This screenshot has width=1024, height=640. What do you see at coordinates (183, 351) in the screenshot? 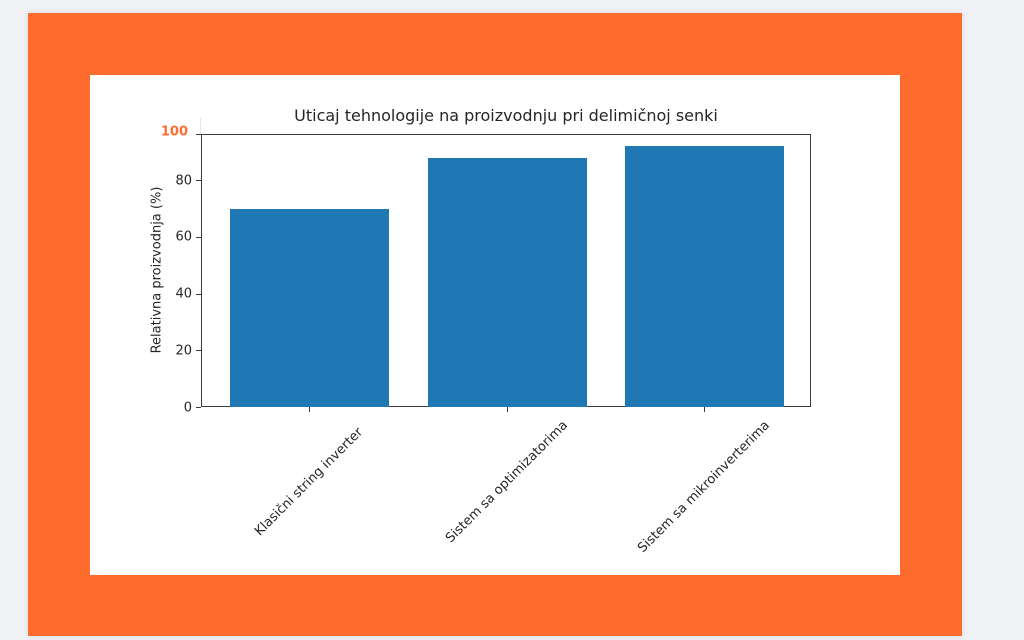
I see `y-tick-label: 20` at bounding box center [183, 351].